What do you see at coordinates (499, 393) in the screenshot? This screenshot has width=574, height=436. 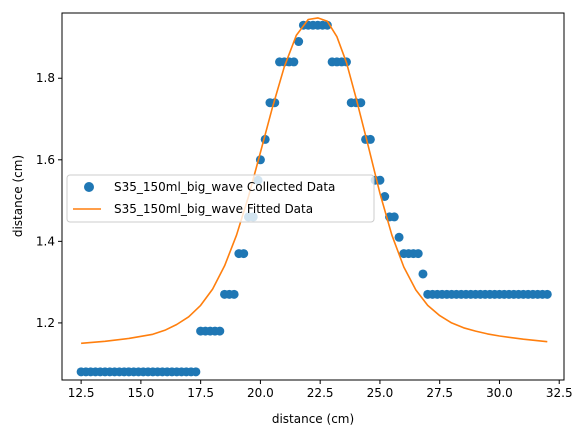 I see `x-tick-label: 30.0` at bounding box center [499, 393].